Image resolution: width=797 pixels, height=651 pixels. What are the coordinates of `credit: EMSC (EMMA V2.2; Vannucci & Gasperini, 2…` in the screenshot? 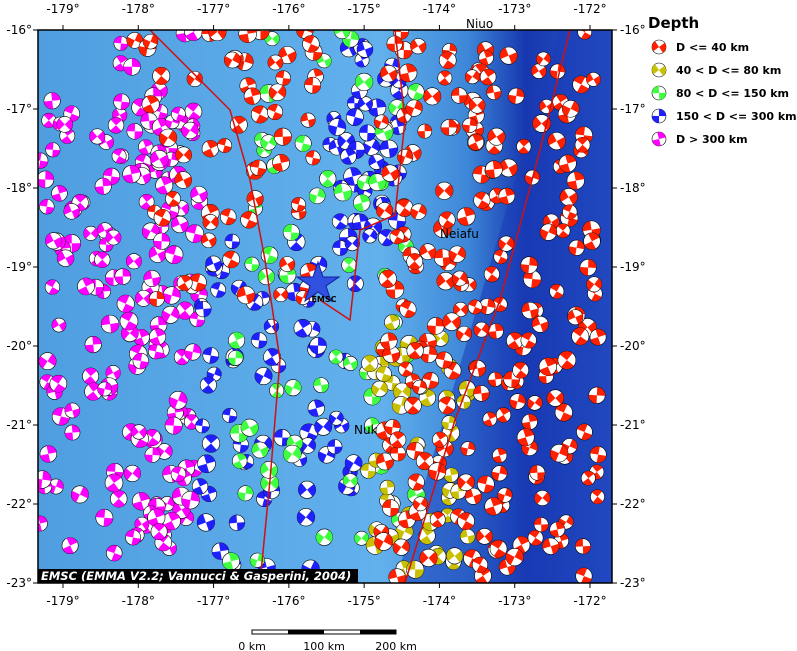 It's located at (196, 576).